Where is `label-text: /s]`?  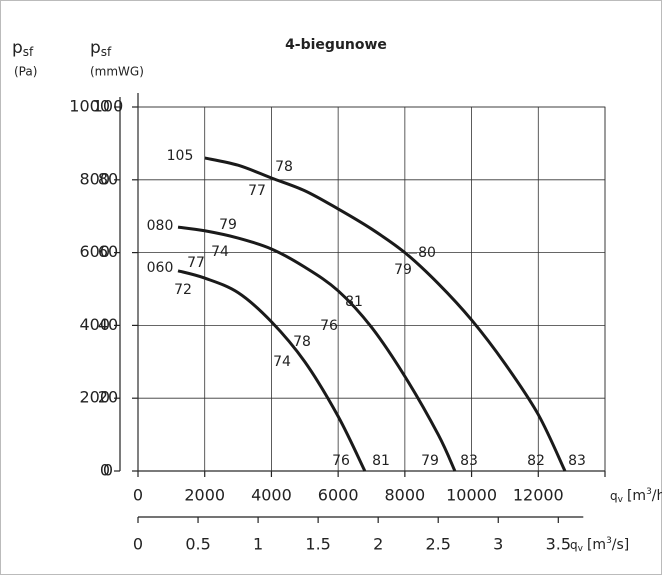 label-text: /s] is located at coordinates (620, 545).